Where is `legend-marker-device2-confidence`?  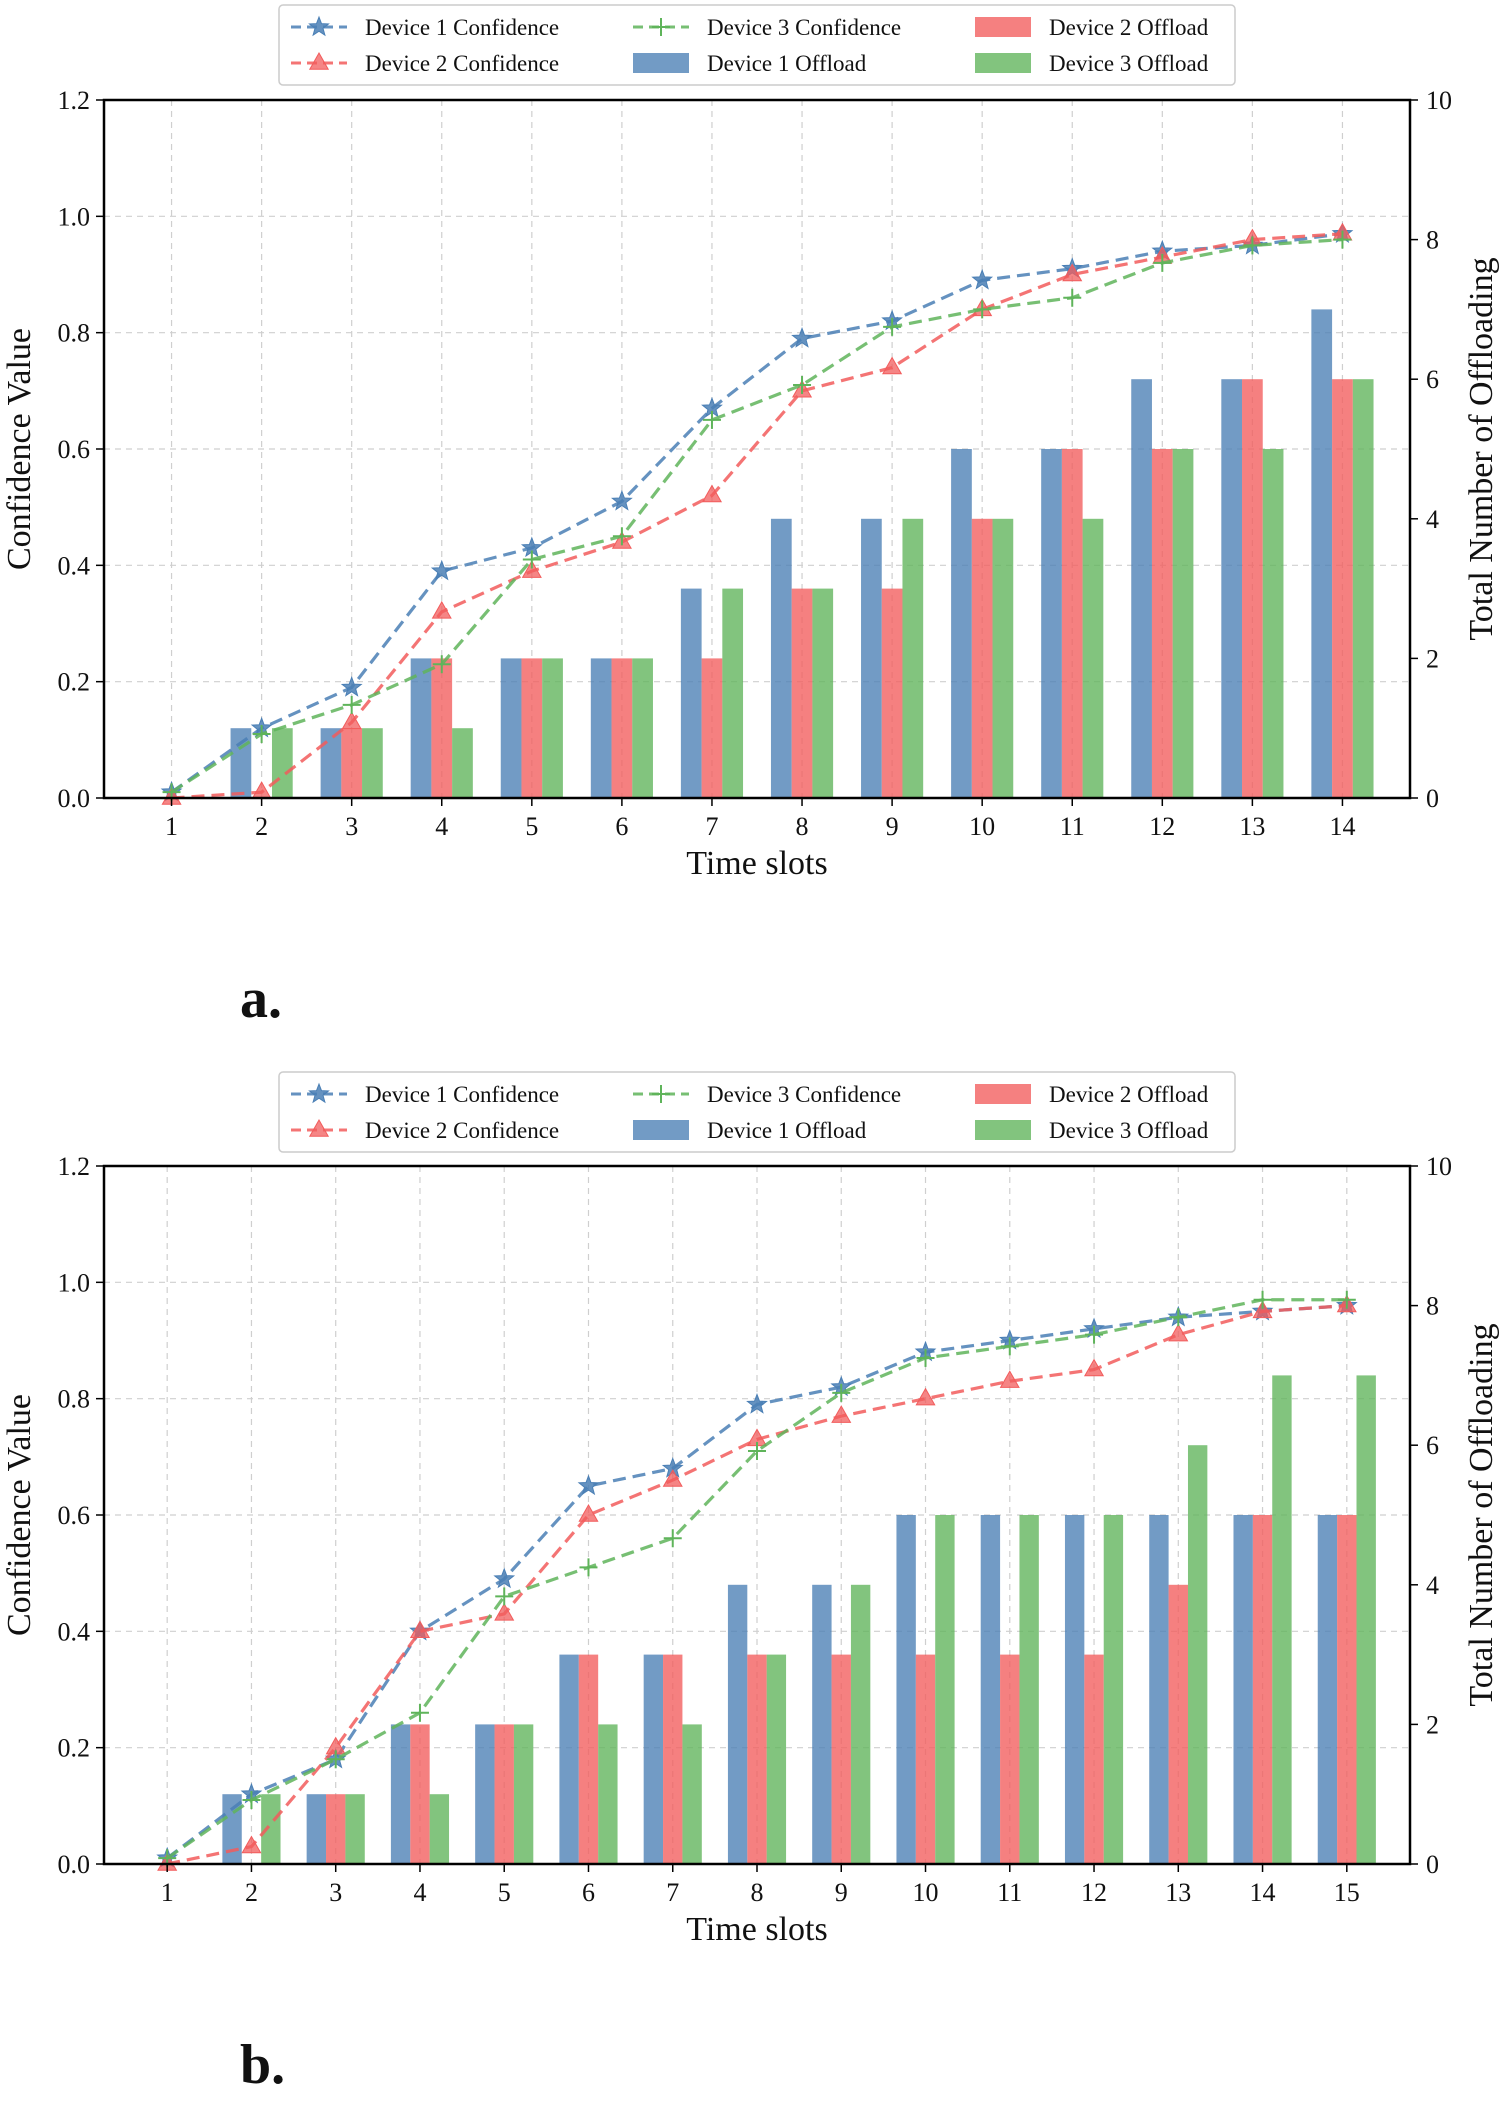
legend-marker-device2-confidence is located at coordinates (319, 1127).